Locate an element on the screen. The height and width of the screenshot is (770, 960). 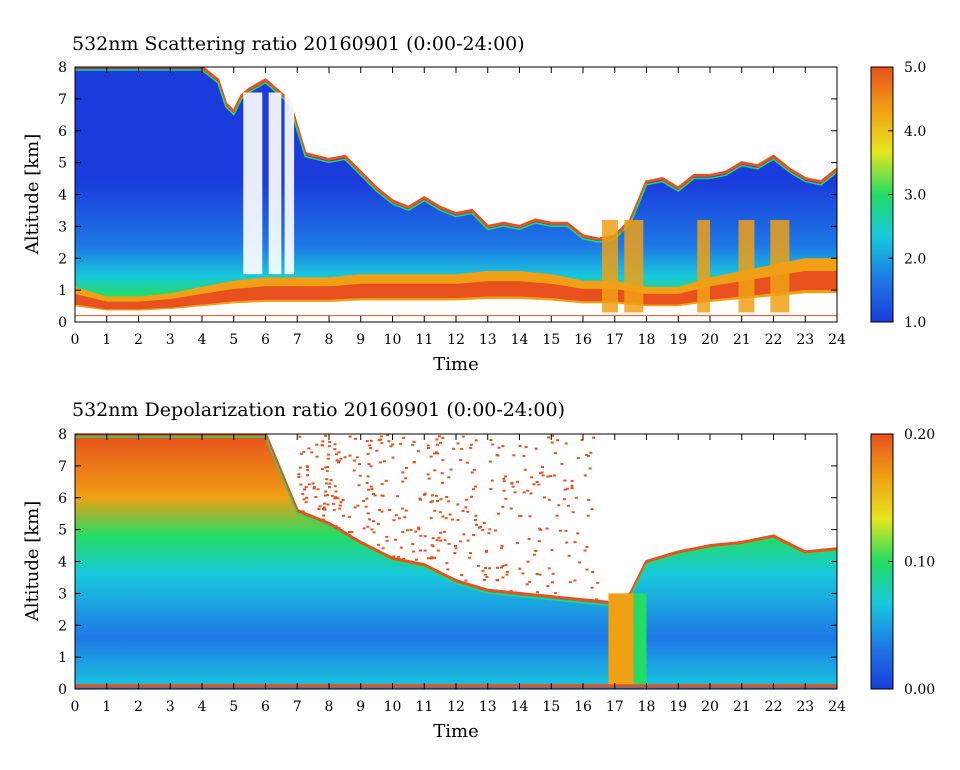
y-tick-label: 2 is located at coordinates (62, 259).